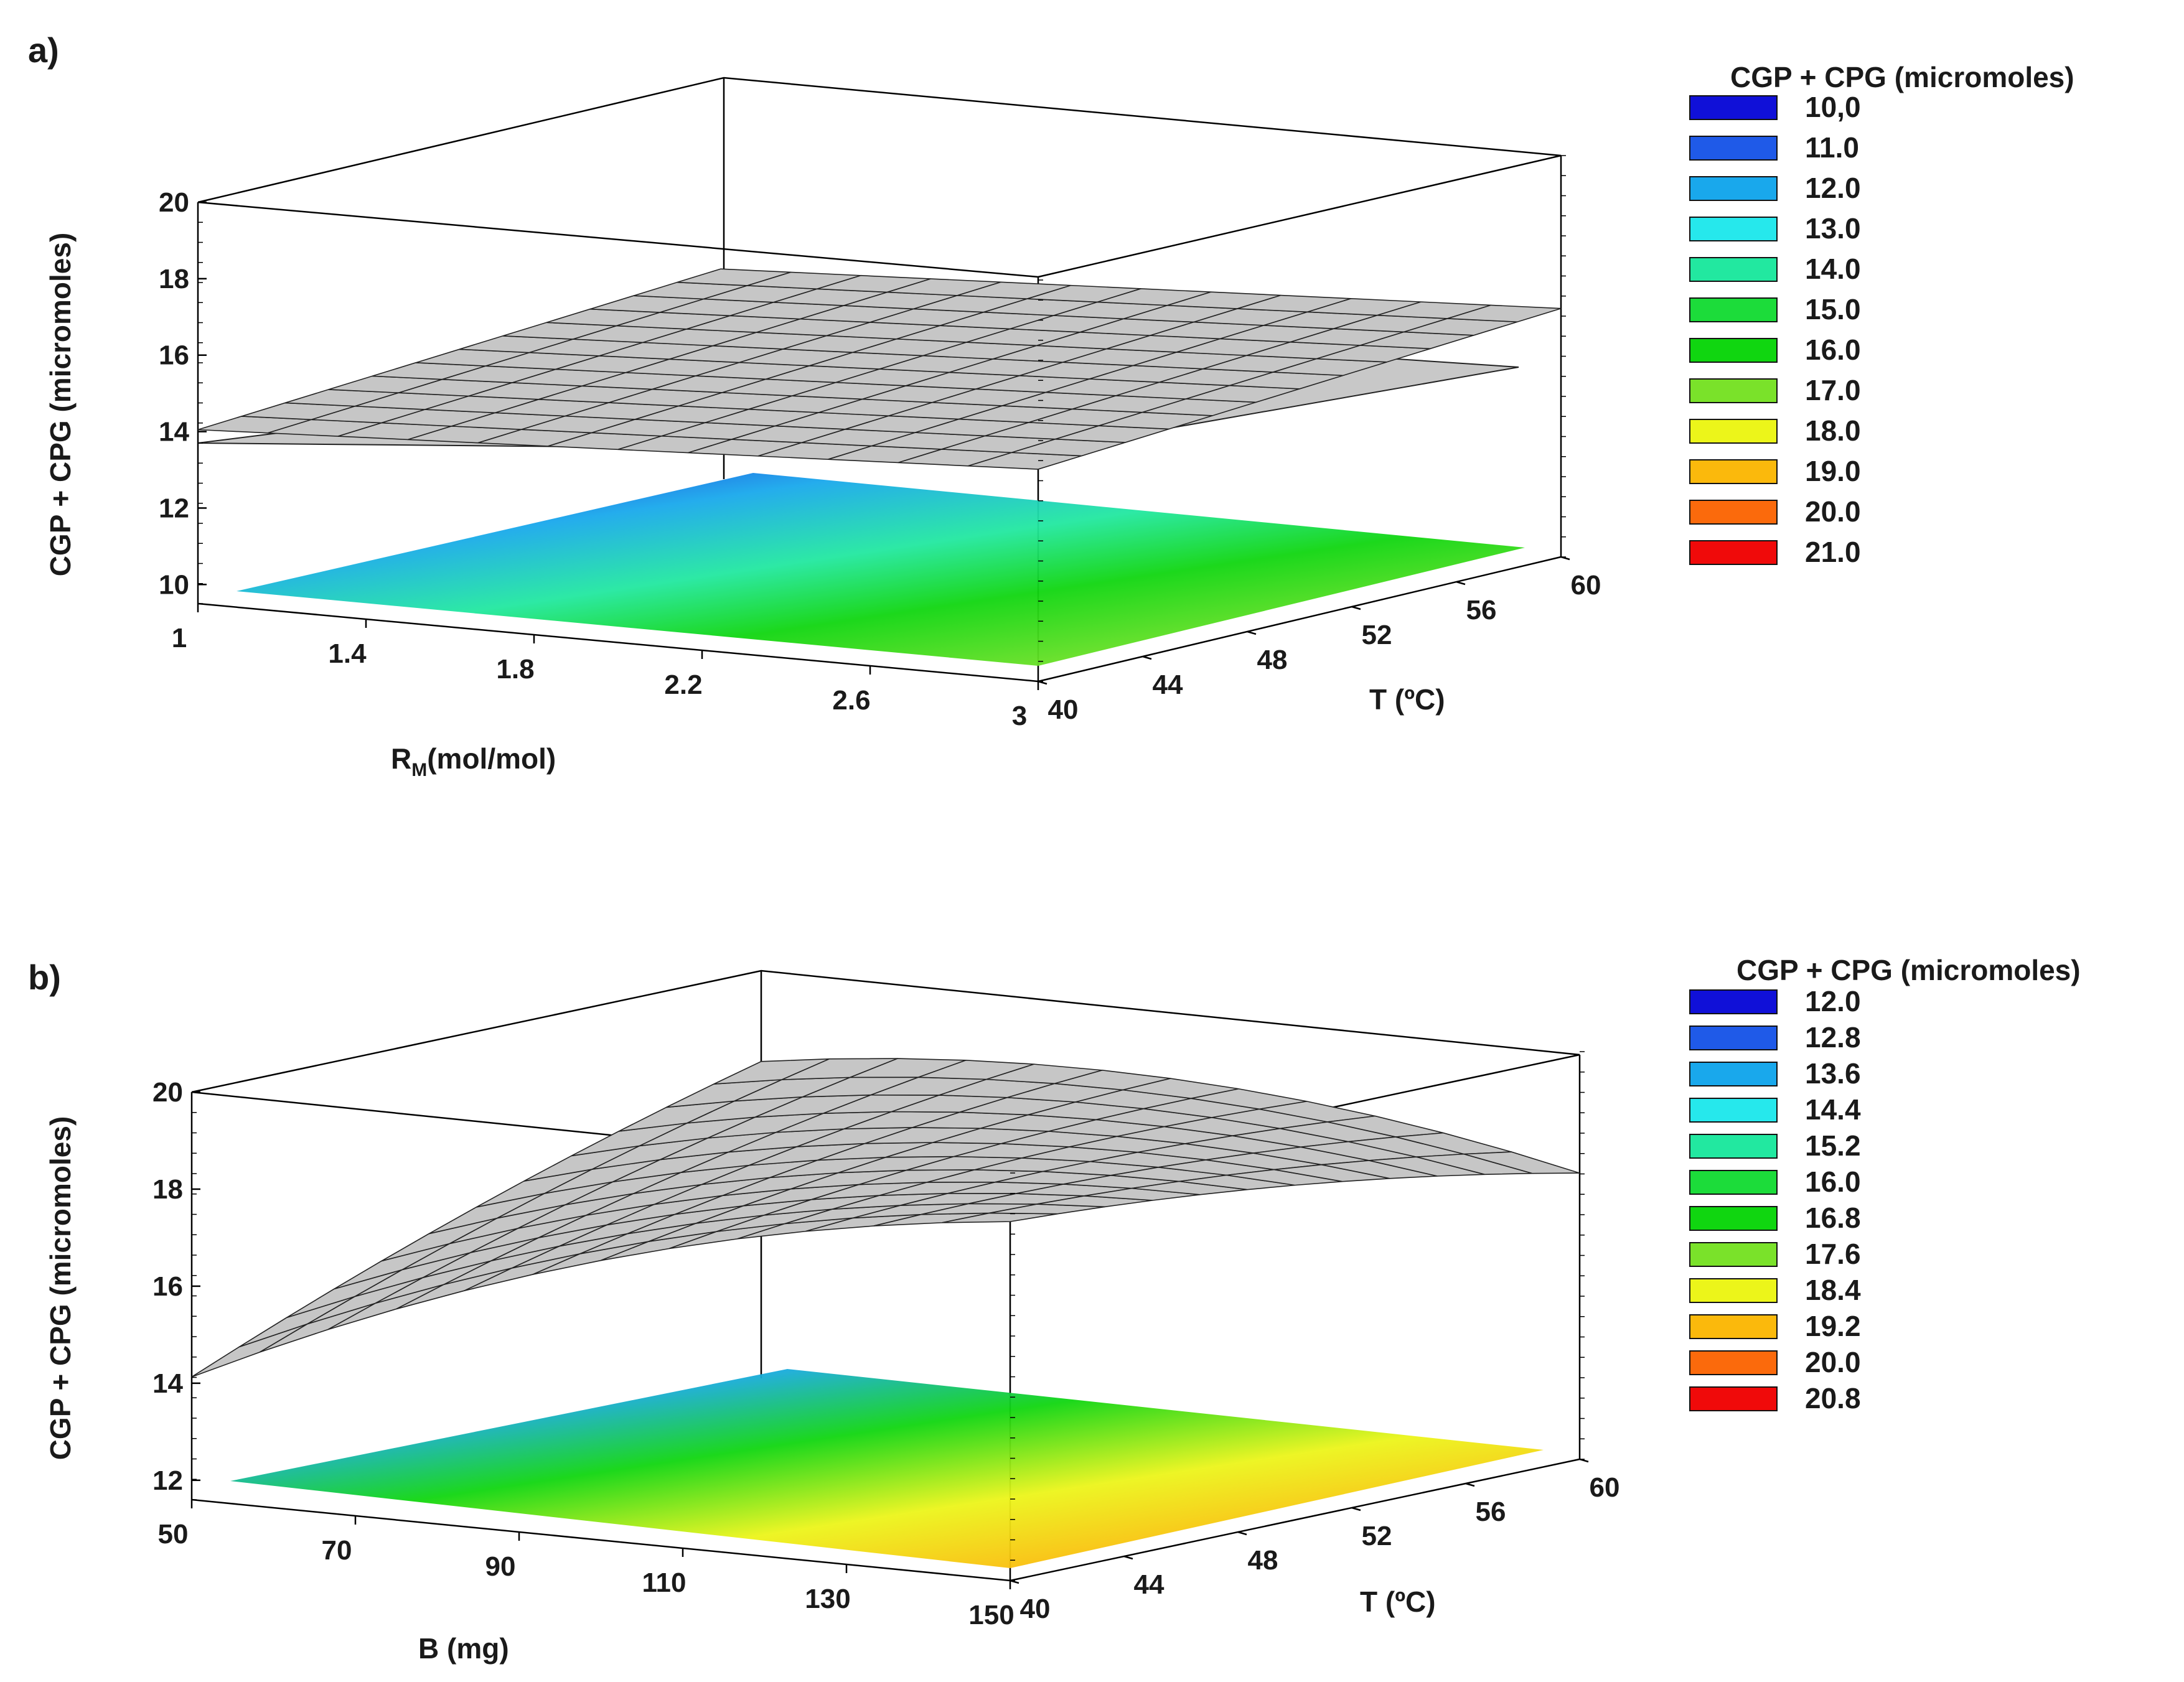 The height and width of the screenshot is (1682, 2184). I want to click on x-tick-label: 2.2, so click(683, 685).